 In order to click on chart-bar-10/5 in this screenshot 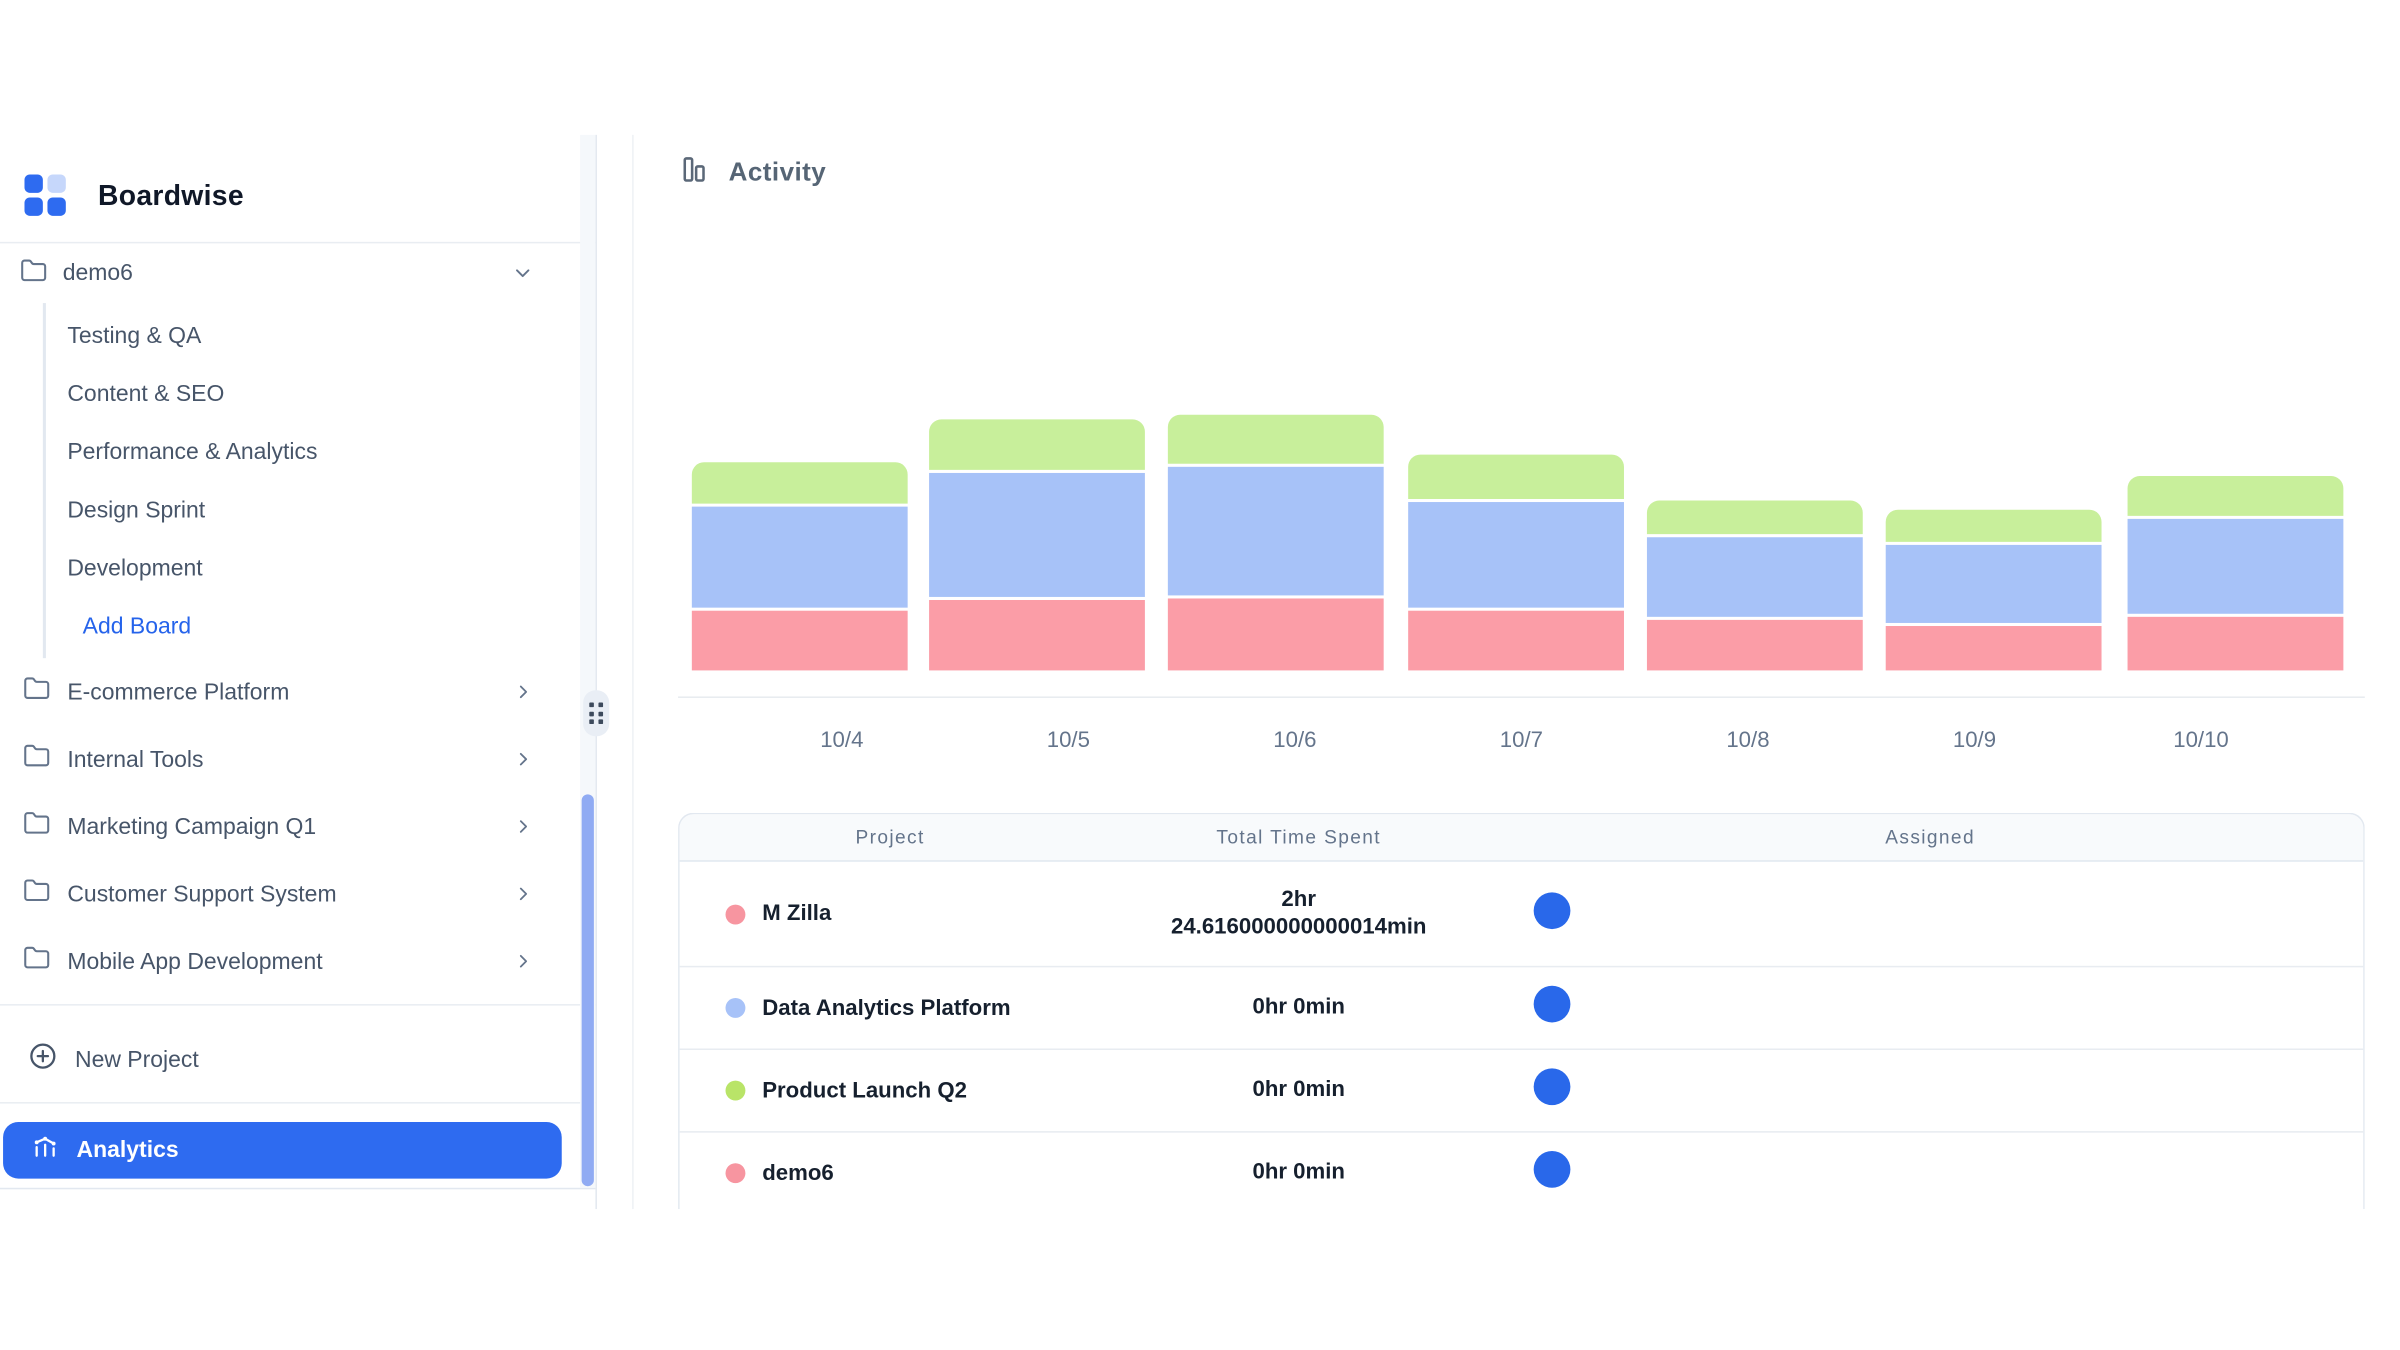, I will do `click(1037, 545)`.